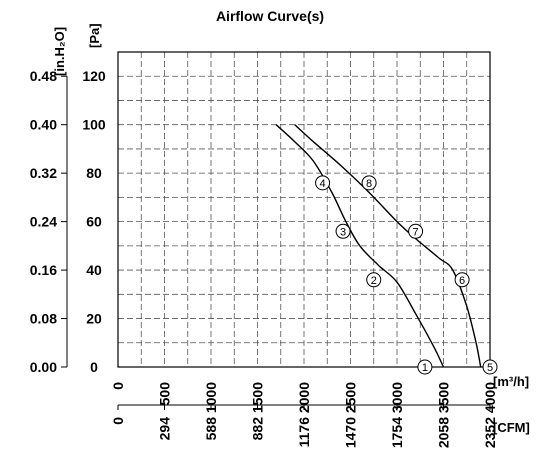  I want to click on x-tick-label-m3h: 2500, so click(351, 397).